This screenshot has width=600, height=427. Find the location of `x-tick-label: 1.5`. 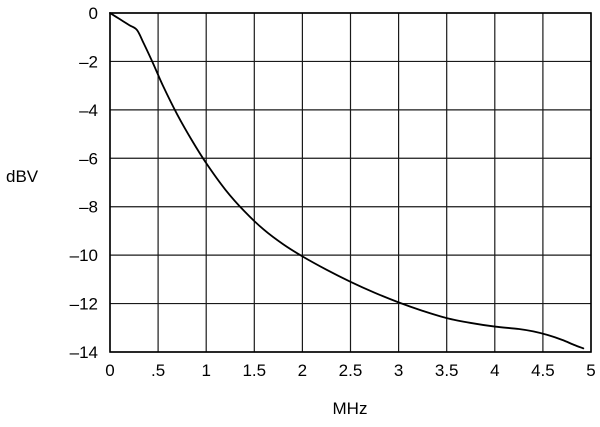

x-tick-label: 1.5 is located at coordinates (254, 370).